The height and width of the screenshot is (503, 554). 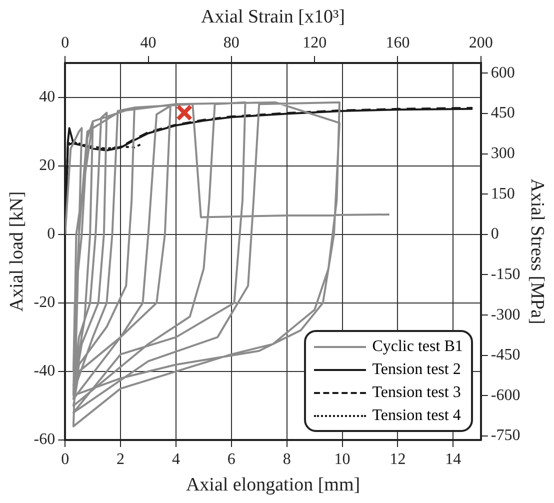 What do you see at coordinates (65, 459) in the screenshot?
I see `x-tick-label: 0` at bounding box center [65, 459].